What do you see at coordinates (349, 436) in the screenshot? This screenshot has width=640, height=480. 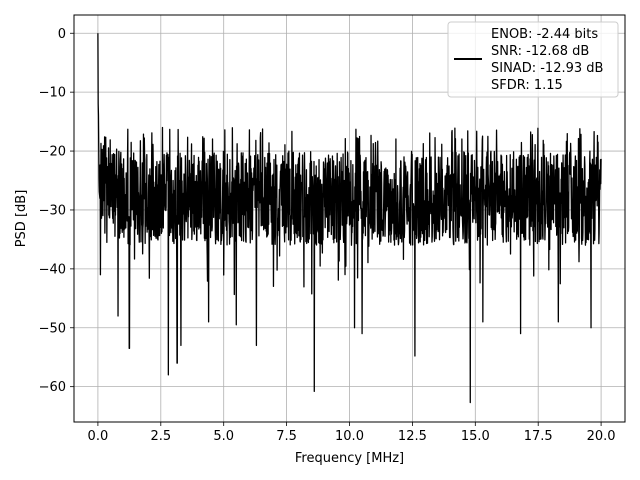 I see `x-tick-label: 10.0` at bounding box center [349, 436].